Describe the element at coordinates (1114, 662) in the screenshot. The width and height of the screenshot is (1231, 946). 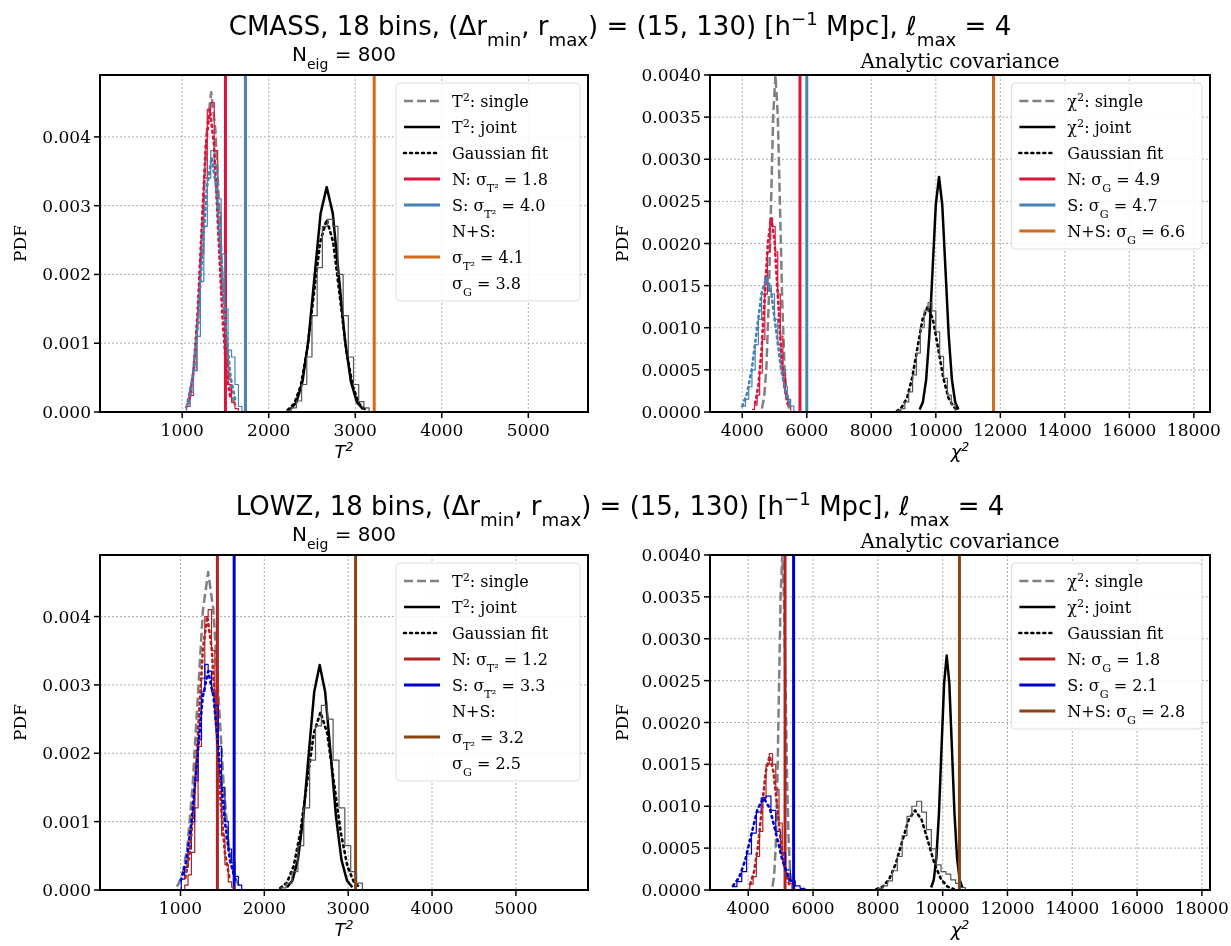
I see `legend-label: N: σ$_{G}$ = 1.8` at that location.